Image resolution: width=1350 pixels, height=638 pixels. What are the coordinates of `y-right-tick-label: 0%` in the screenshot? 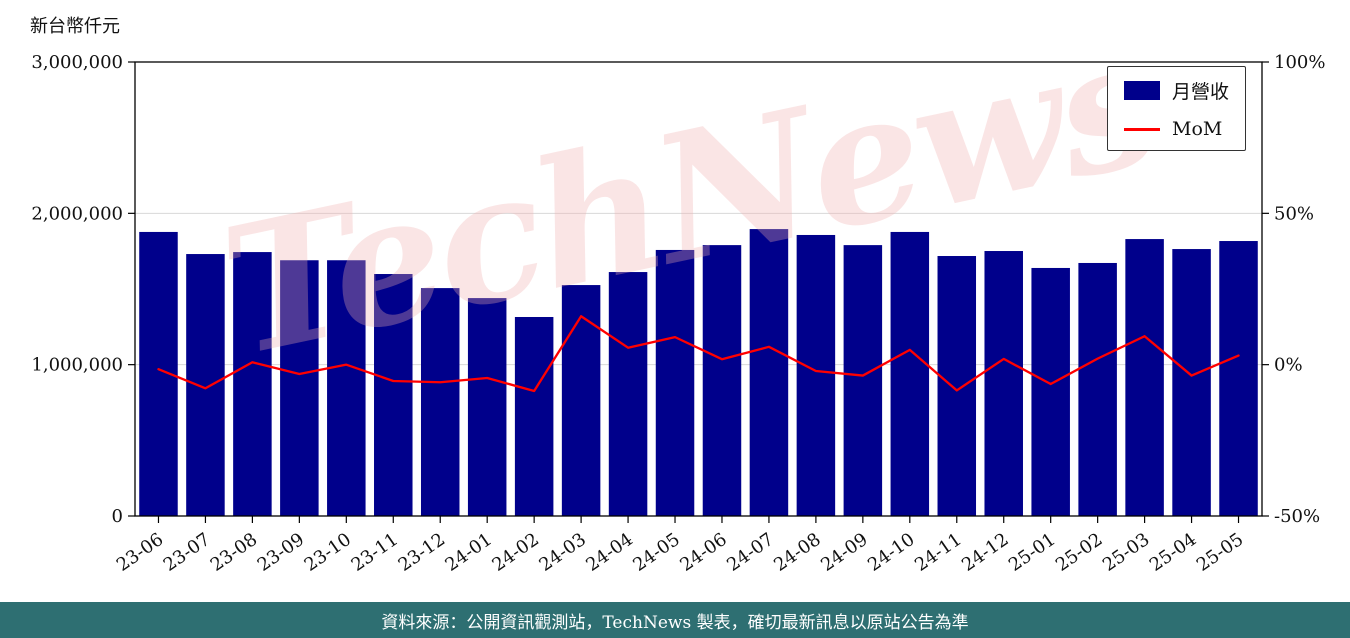 It's located at (1288, 365).